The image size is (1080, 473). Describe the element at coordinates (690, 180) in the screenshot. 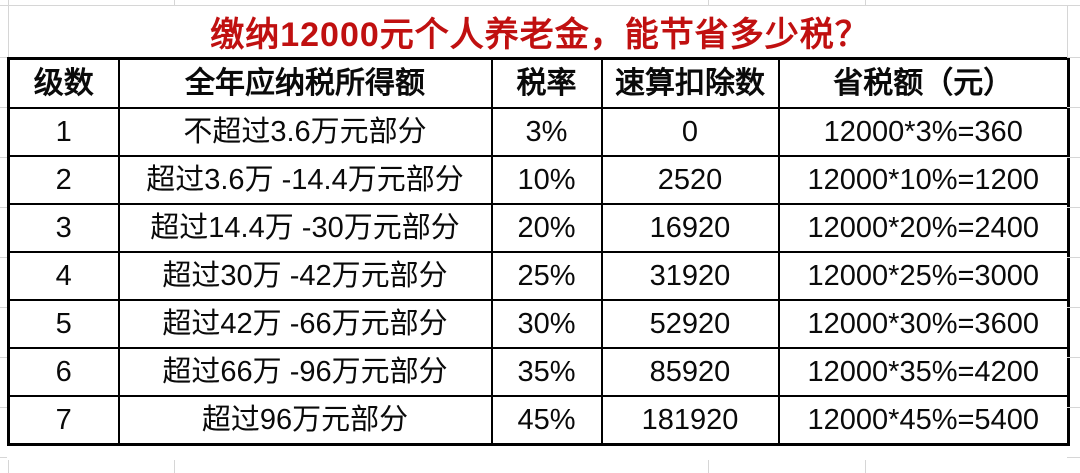

I see `table-cell: 2520` at that location.